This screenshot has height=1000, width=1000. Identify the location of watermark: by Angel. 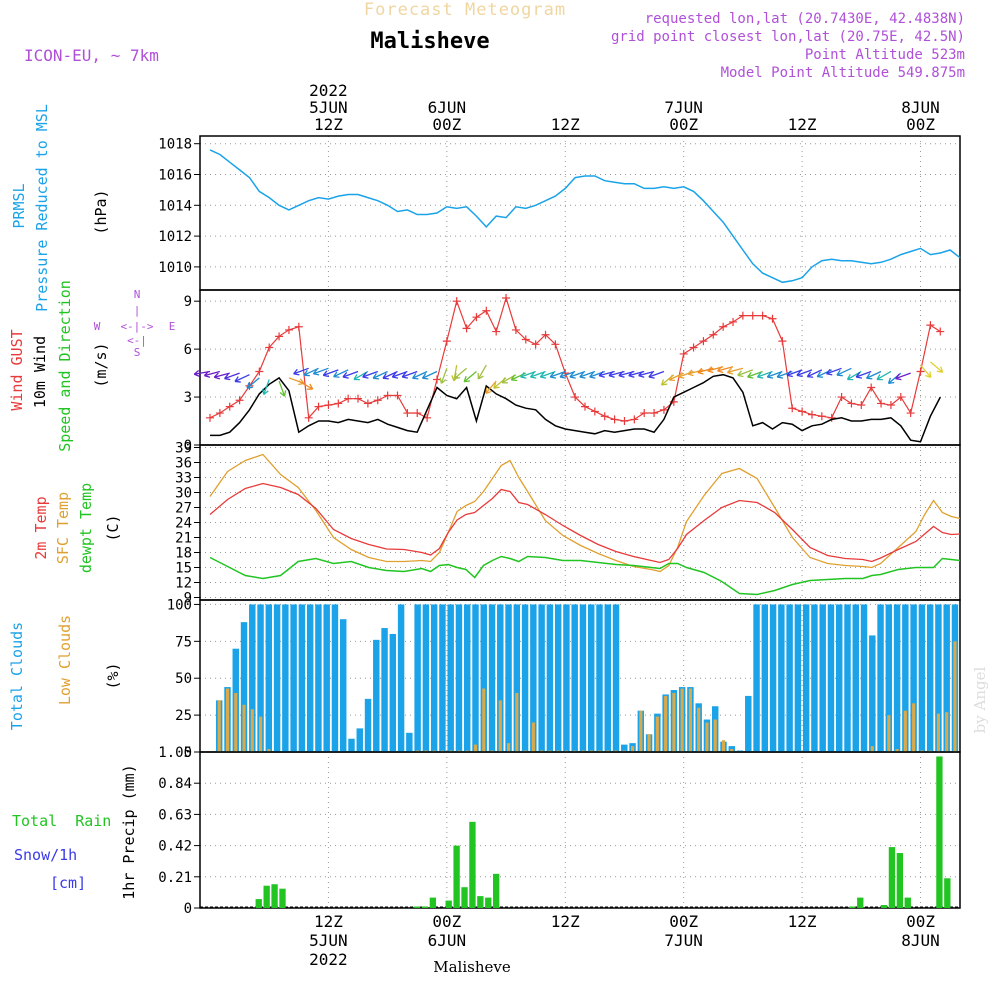
(980, 699).